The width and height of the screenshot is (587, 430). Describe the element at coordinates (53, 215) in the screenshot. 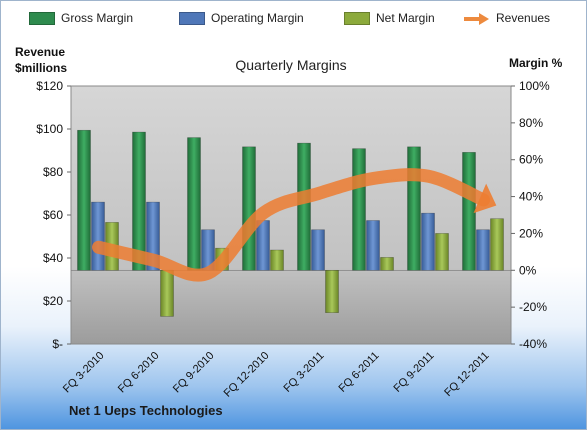

I see `left-tick-label: $60` at that location.